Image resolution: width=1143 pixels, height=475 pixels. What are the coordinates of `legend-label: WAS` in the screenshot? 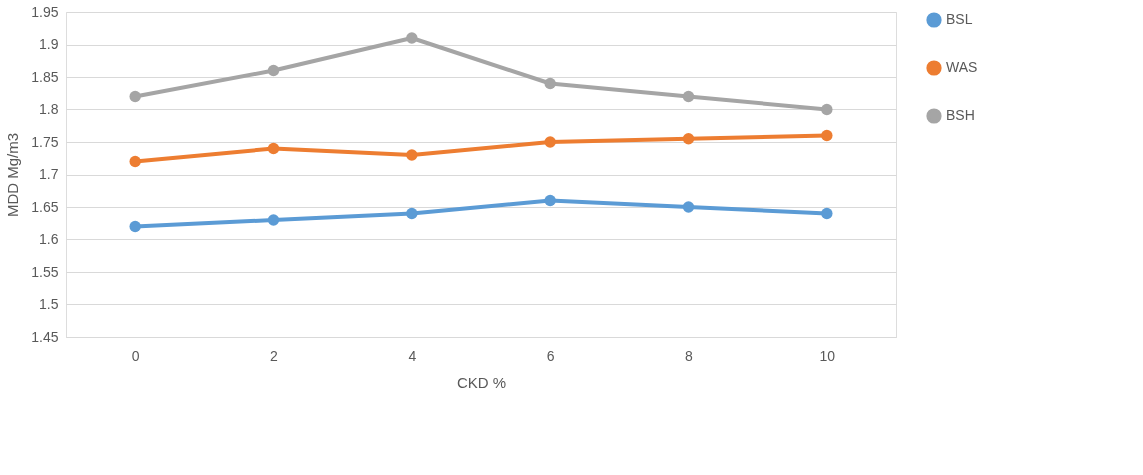 It's located at (962, 67).